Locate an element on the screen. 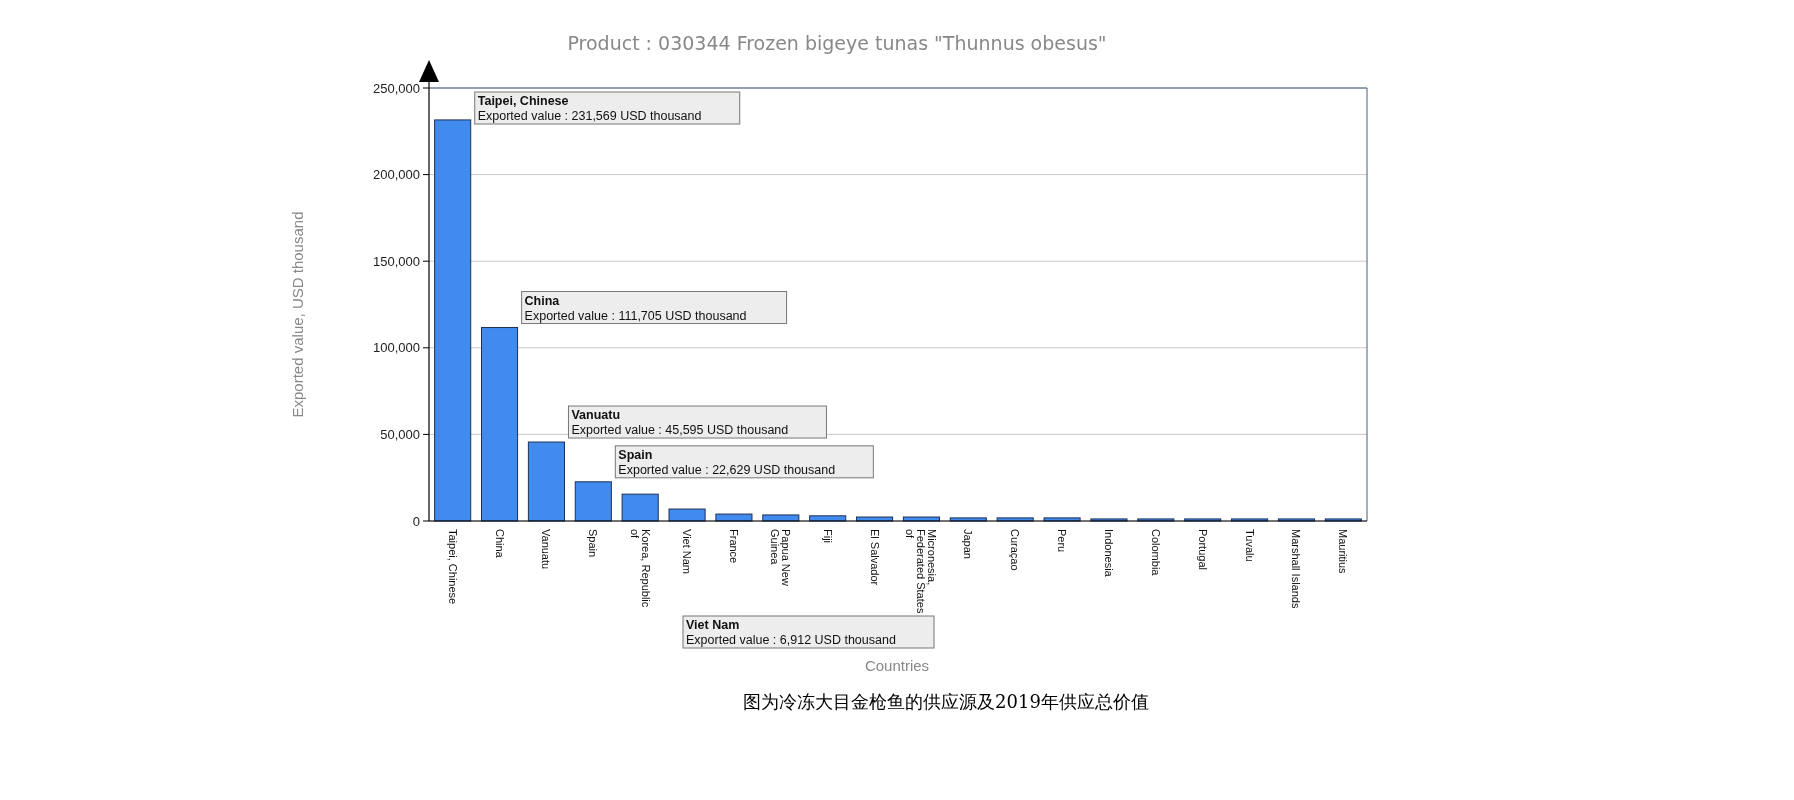  y-tick-label: 50,000 is located at coordinates (400, 434).